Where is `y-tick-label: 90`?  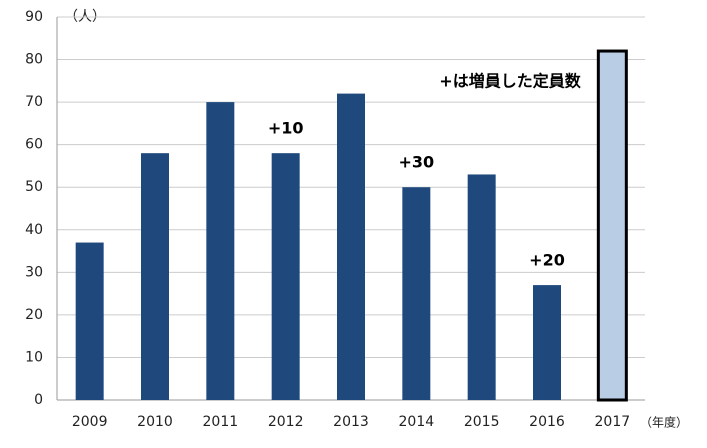
y-tick-label: 90 is located at coordinates (34, 17).